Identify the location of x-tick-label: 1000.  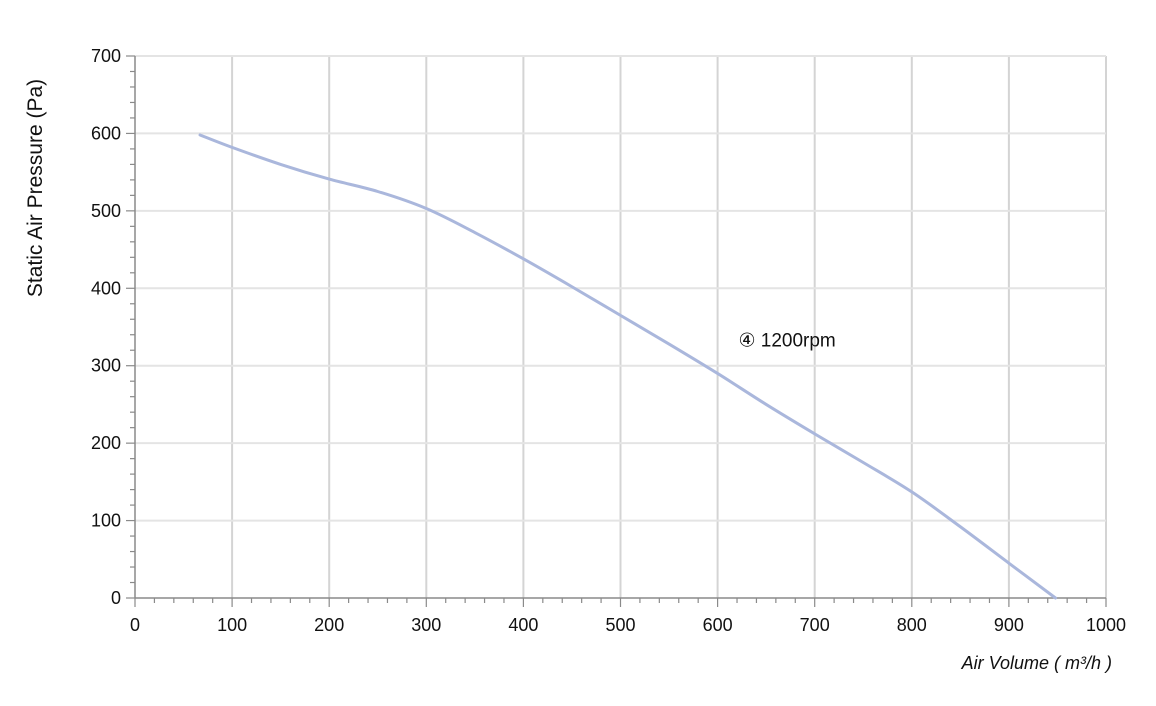
(1106, 625).